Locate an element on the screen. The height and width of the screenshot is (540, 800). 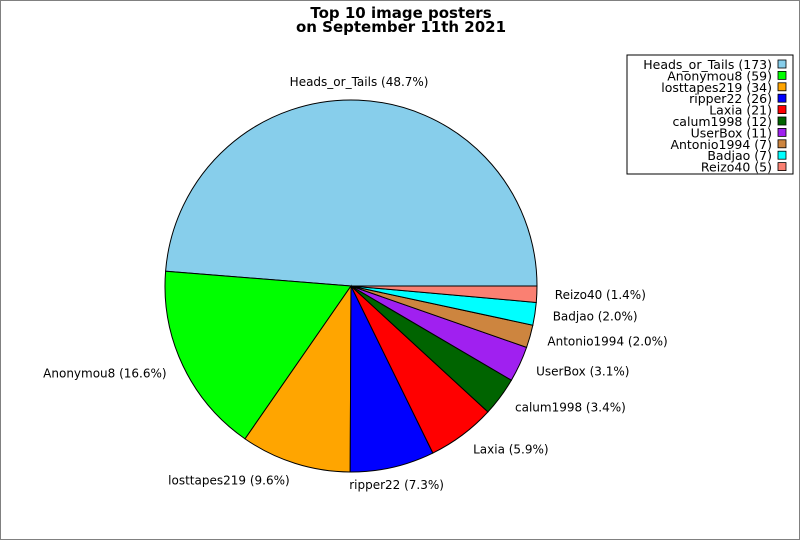
pie-slice-losttapes219 is located at coordinates (298, 378).